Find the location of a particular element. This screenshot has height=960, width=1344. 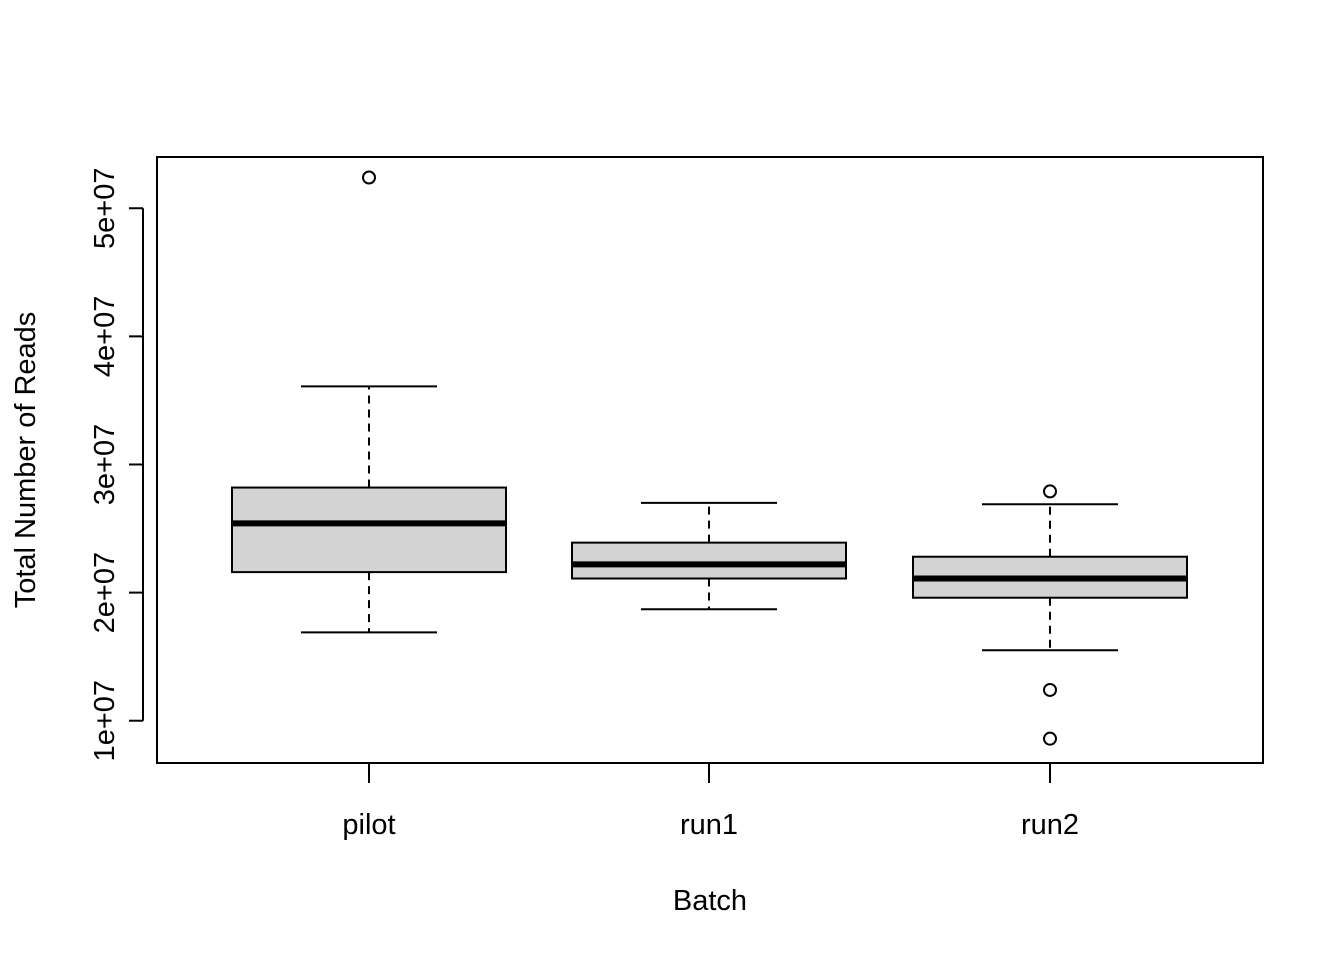

y-tick-label: 4e+07 is located at coordinates (105, 336).